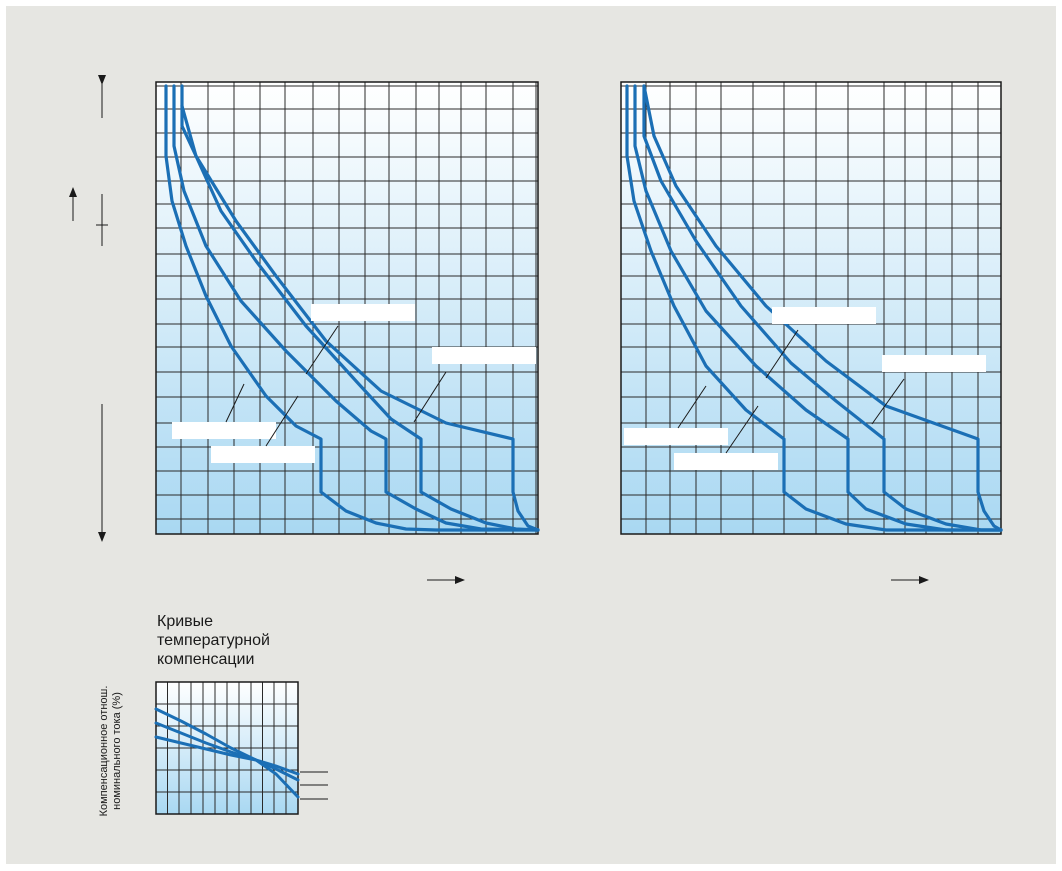  I want to click on p2-s1-leader, so click(742, 429).